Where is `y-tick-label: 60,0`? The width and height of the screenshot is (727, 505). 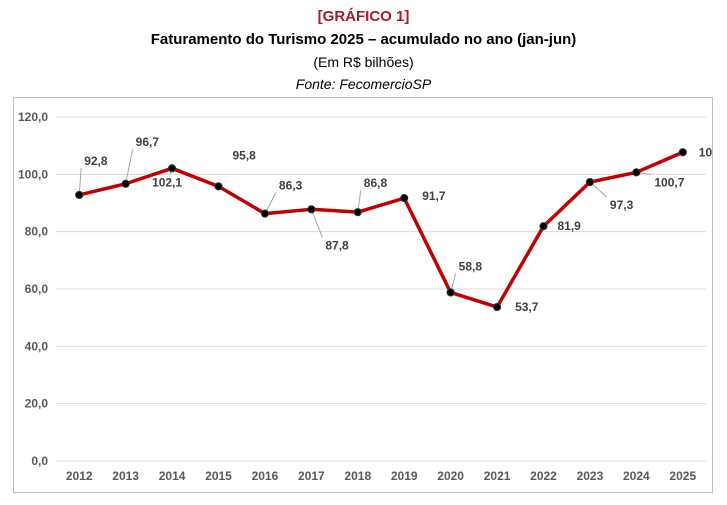
y-tick-label: 60,0 is located at coordinates (37, 289).